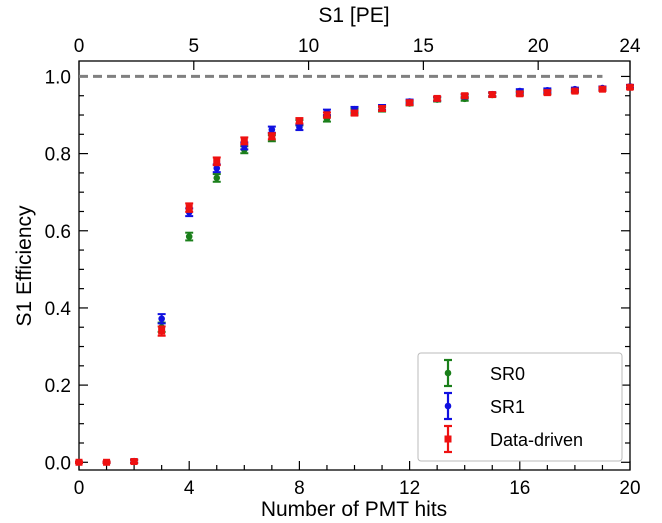 The image size is (662, 523). Describe the element at coordinates (354, 509) in the screenshot. I see `x-axis-title: Number of PMT hits` at that location.